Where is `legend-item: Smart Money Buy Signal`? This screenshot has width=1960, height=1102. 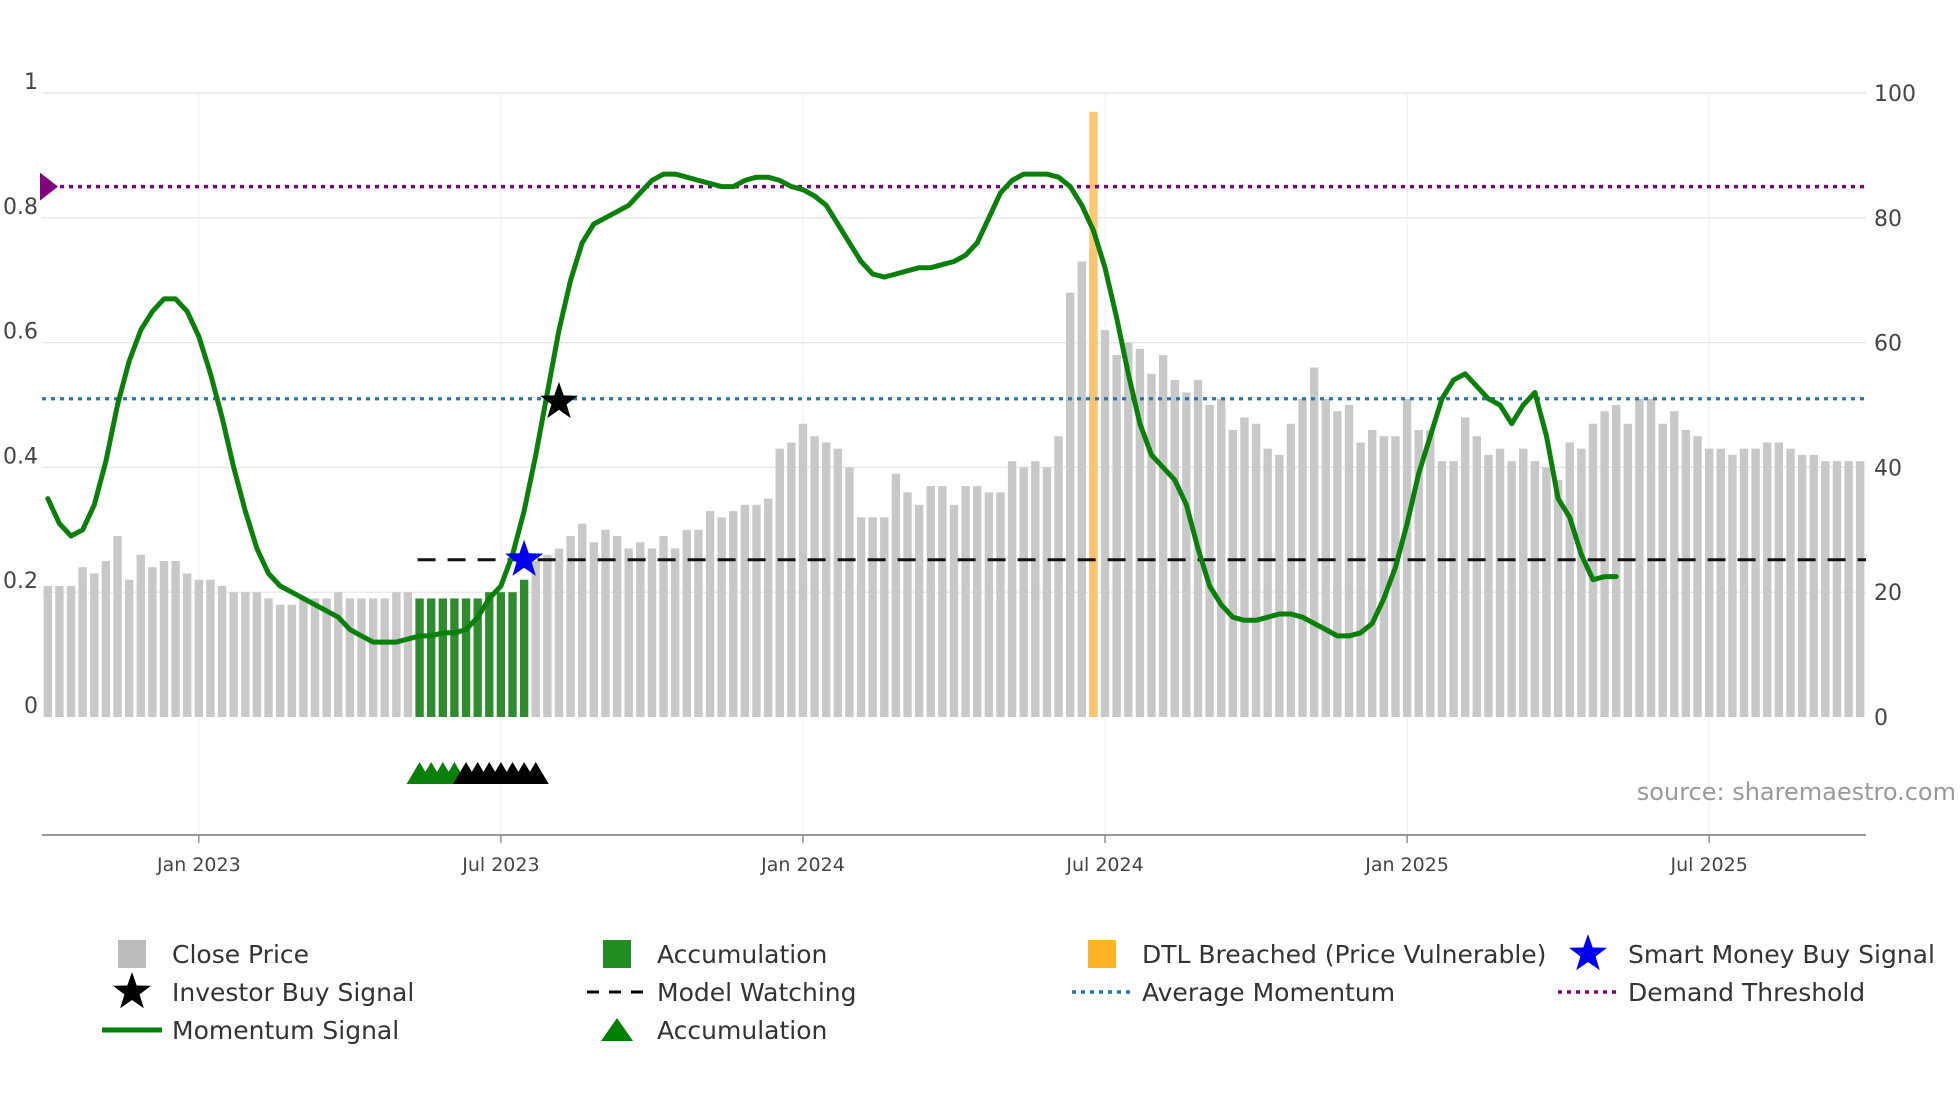 legend-item: Smart Money Buy Signal is located at coordinates (1752, 952).